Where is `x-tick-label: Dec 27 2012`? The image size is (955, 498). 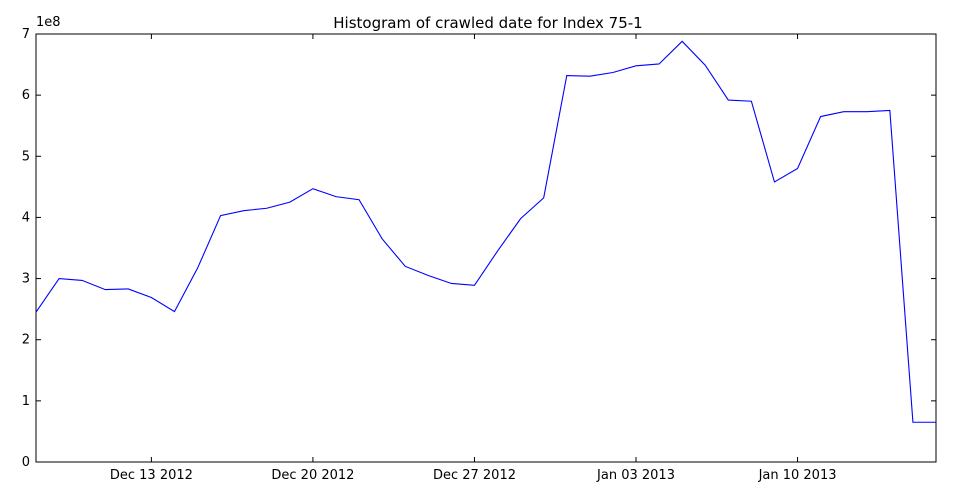
x-tick-label: Dec 27 2012 is located at coordinates (474, 475).